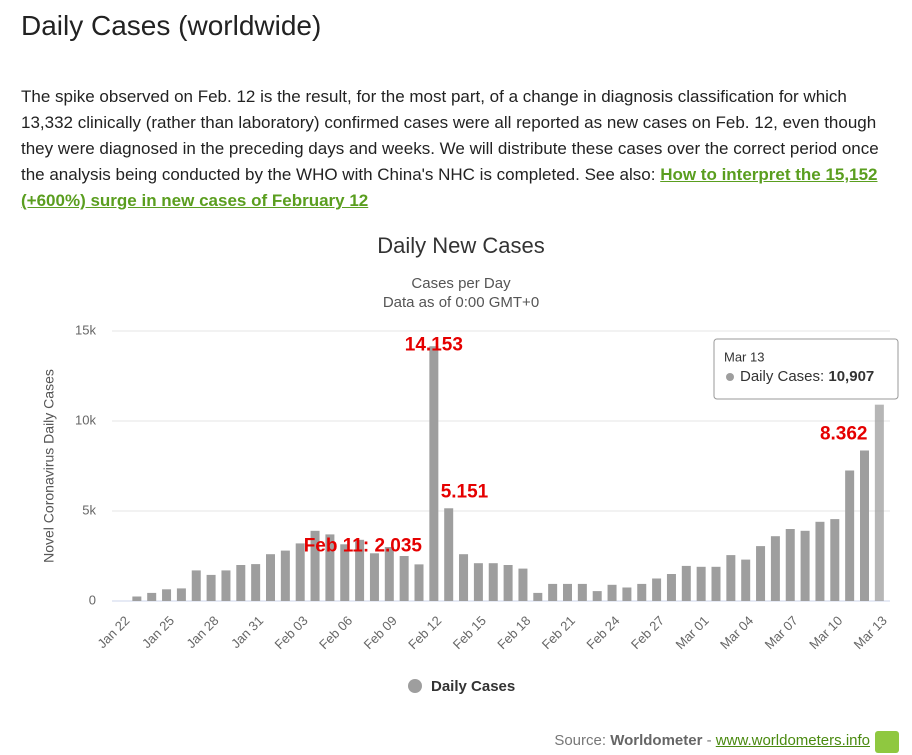 This screenshot has width=912, height=755. Describe the element at coordinates (602, 632) in the screenshot. I see `x-tick-label: Feb 24` at that location.